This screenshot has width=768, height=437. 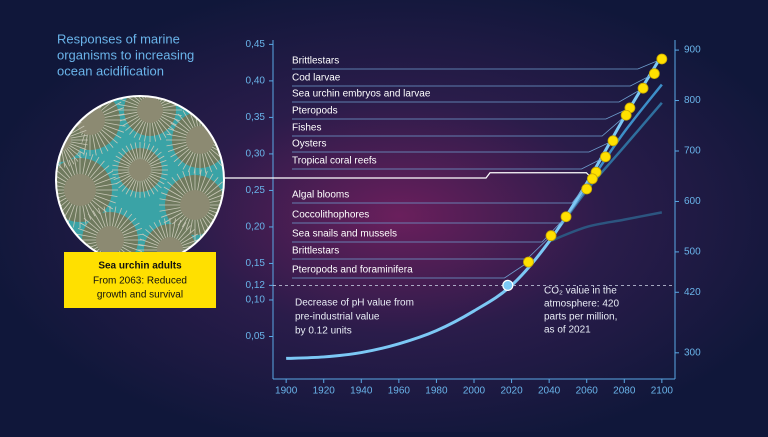 What do you see at coordinates (256, 300) in the screenshot?
I see `y-tick-label: 0,10` at bounding box center [256, 300].